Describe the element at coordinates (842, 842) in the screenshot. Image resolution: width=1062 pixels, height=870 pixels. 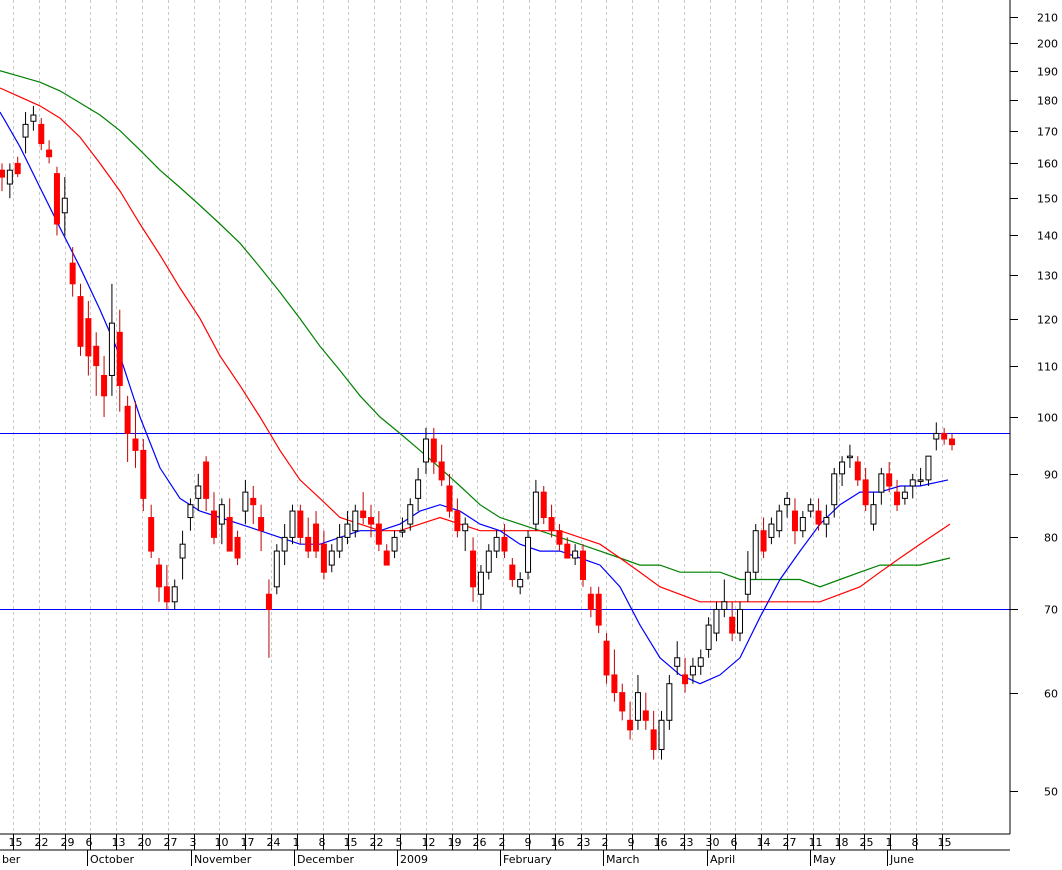
I see `x-tick-label: 18` at that location.